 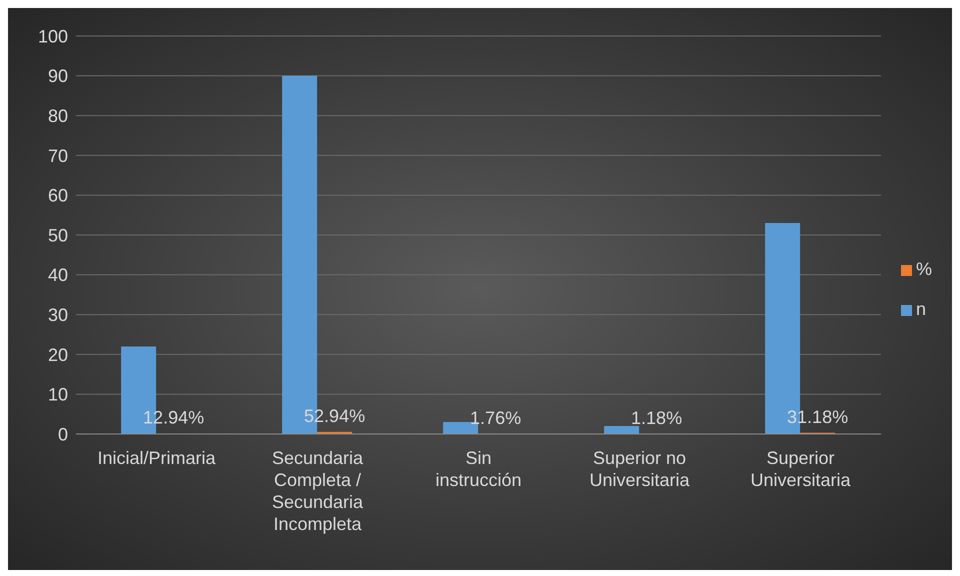 What do you see at coordinates (58, 394) in the screenshot?
I see `y-tick-label: 10` at bounding box center [58, 394].